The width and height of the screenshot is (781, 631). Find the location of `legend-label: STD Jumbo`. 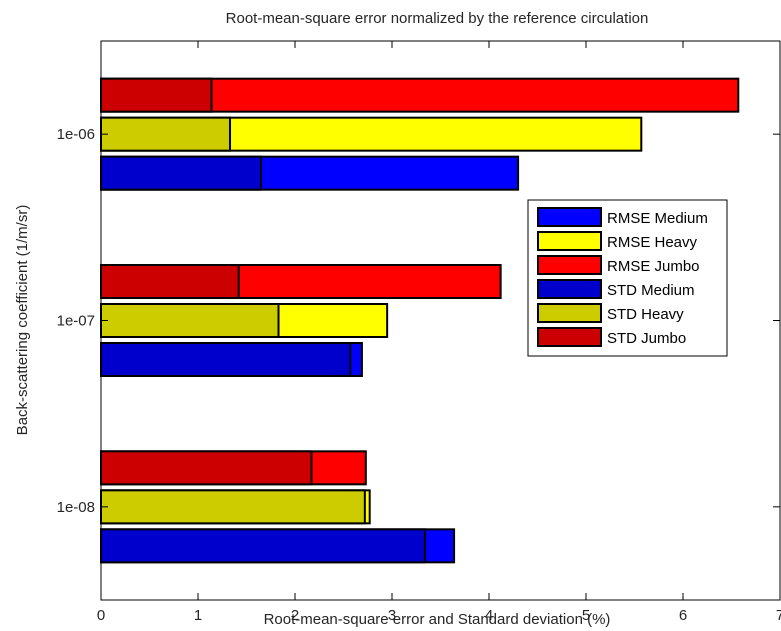

legend-label: STD Jumbo is located at coordinates (646, 338).